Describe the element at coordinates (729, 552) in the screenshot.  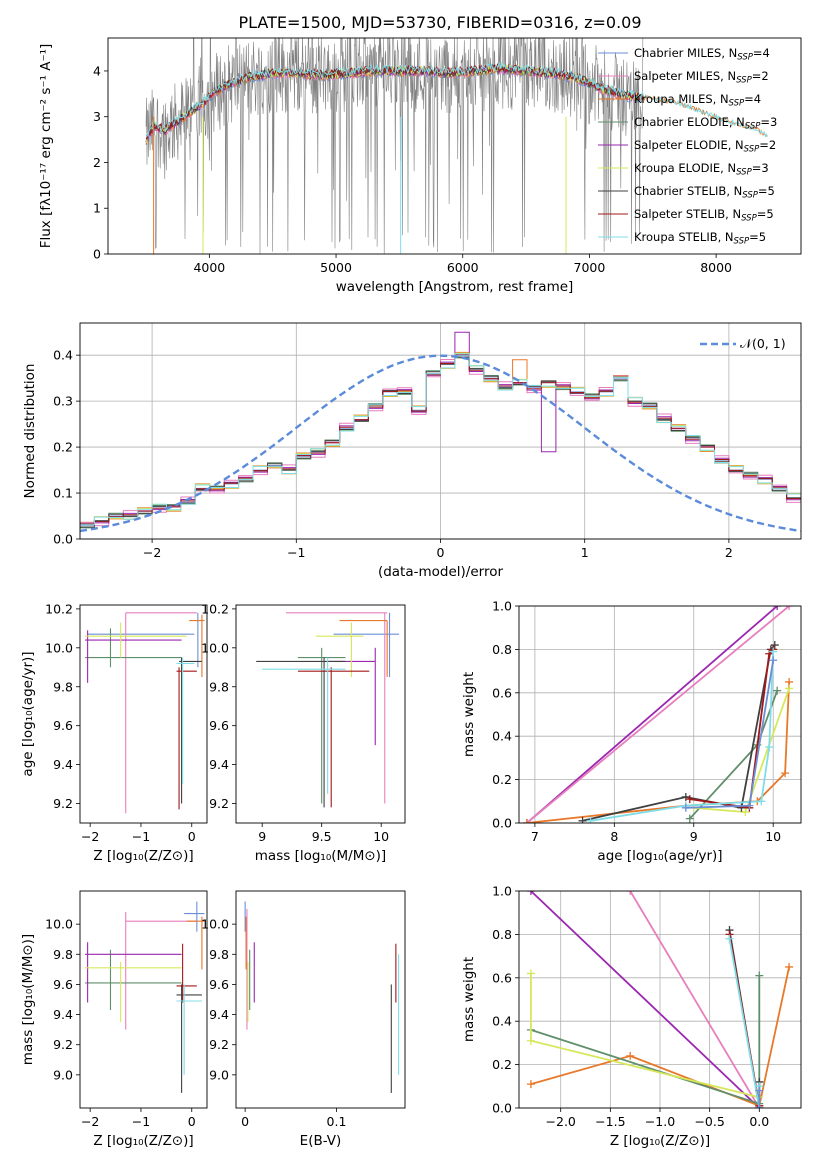
I see `x-tick-label: 2` at that location.